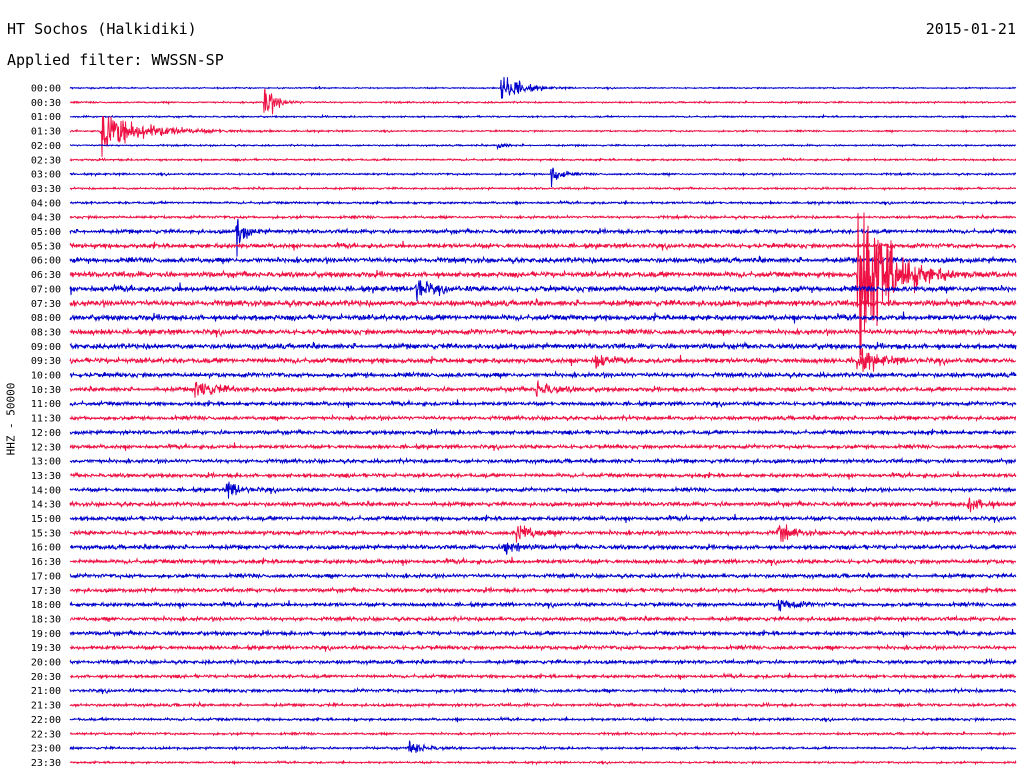 The image size is (1024, 780). Describe the element at coordinates (46, 404) in the screenshot. I see `time-tick-label: 11:00` at that location.